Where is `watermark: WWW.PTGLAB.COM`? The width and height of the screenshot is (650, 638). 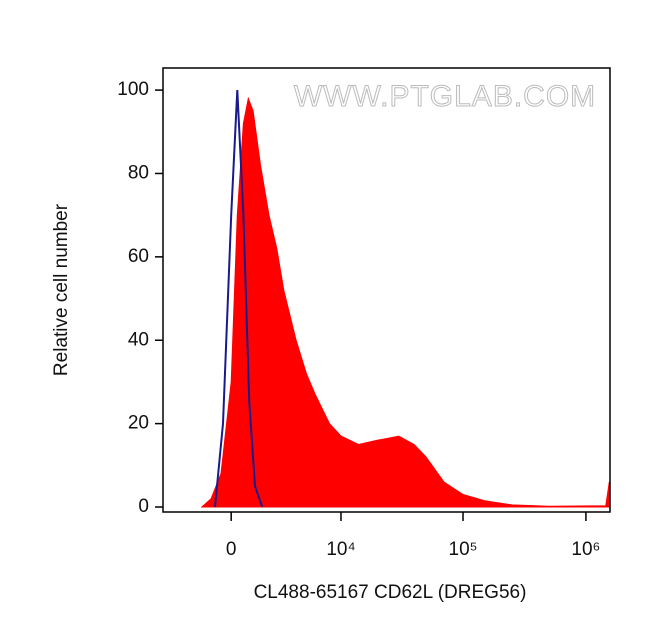 watermark: WWW.PTGLAB.COM is located at coordinates (445, 96).